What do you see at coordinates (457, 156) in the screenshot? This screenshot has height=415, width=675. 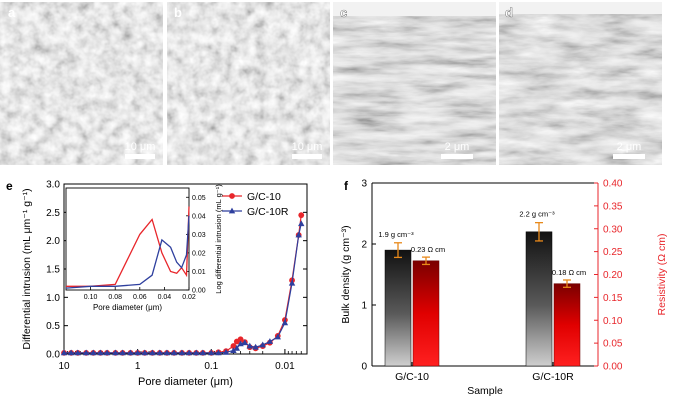 I see `scale-bar-c` at bounding box center [457, 156].